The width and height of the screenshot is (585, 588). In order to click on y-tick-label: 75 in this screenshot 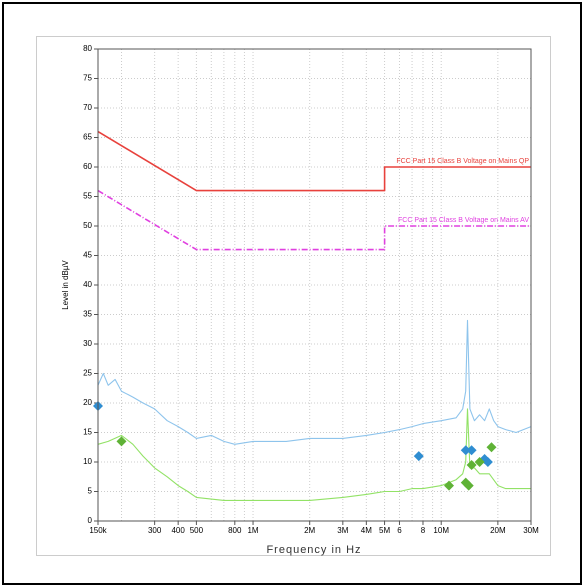, I will do `click(87, 78)`.